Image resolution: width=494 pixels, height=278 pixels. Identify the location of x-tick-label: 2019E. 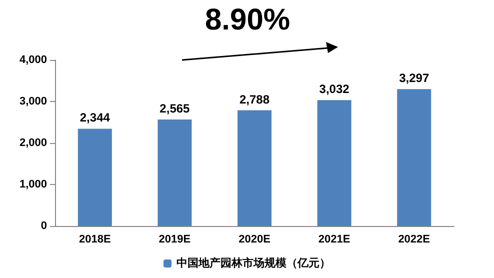
(174, 240).